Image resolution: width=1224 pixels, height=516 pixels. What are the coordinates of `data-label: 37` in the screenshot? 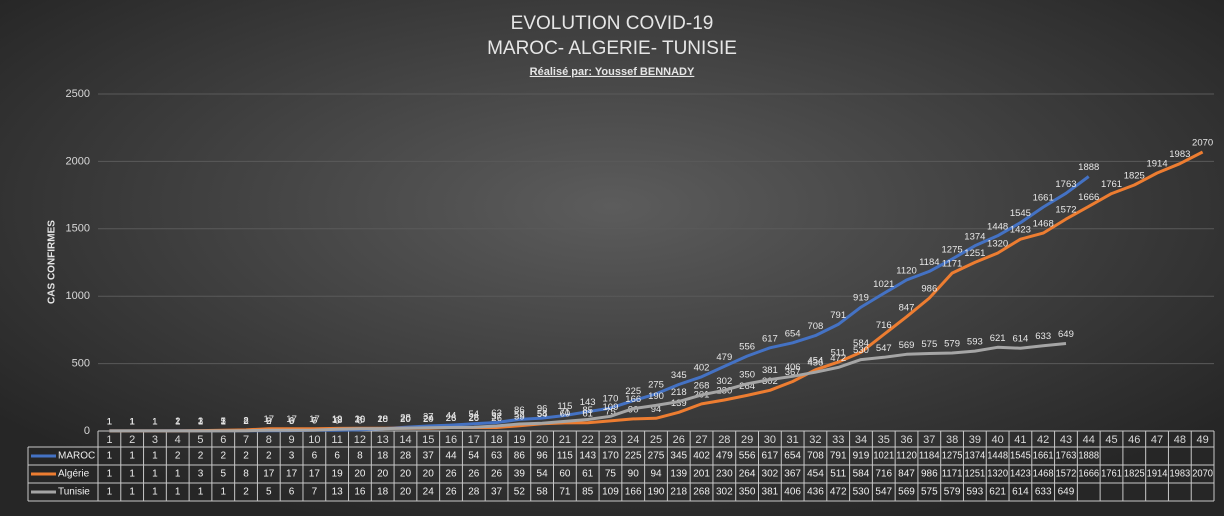 It's located at (428, 417).